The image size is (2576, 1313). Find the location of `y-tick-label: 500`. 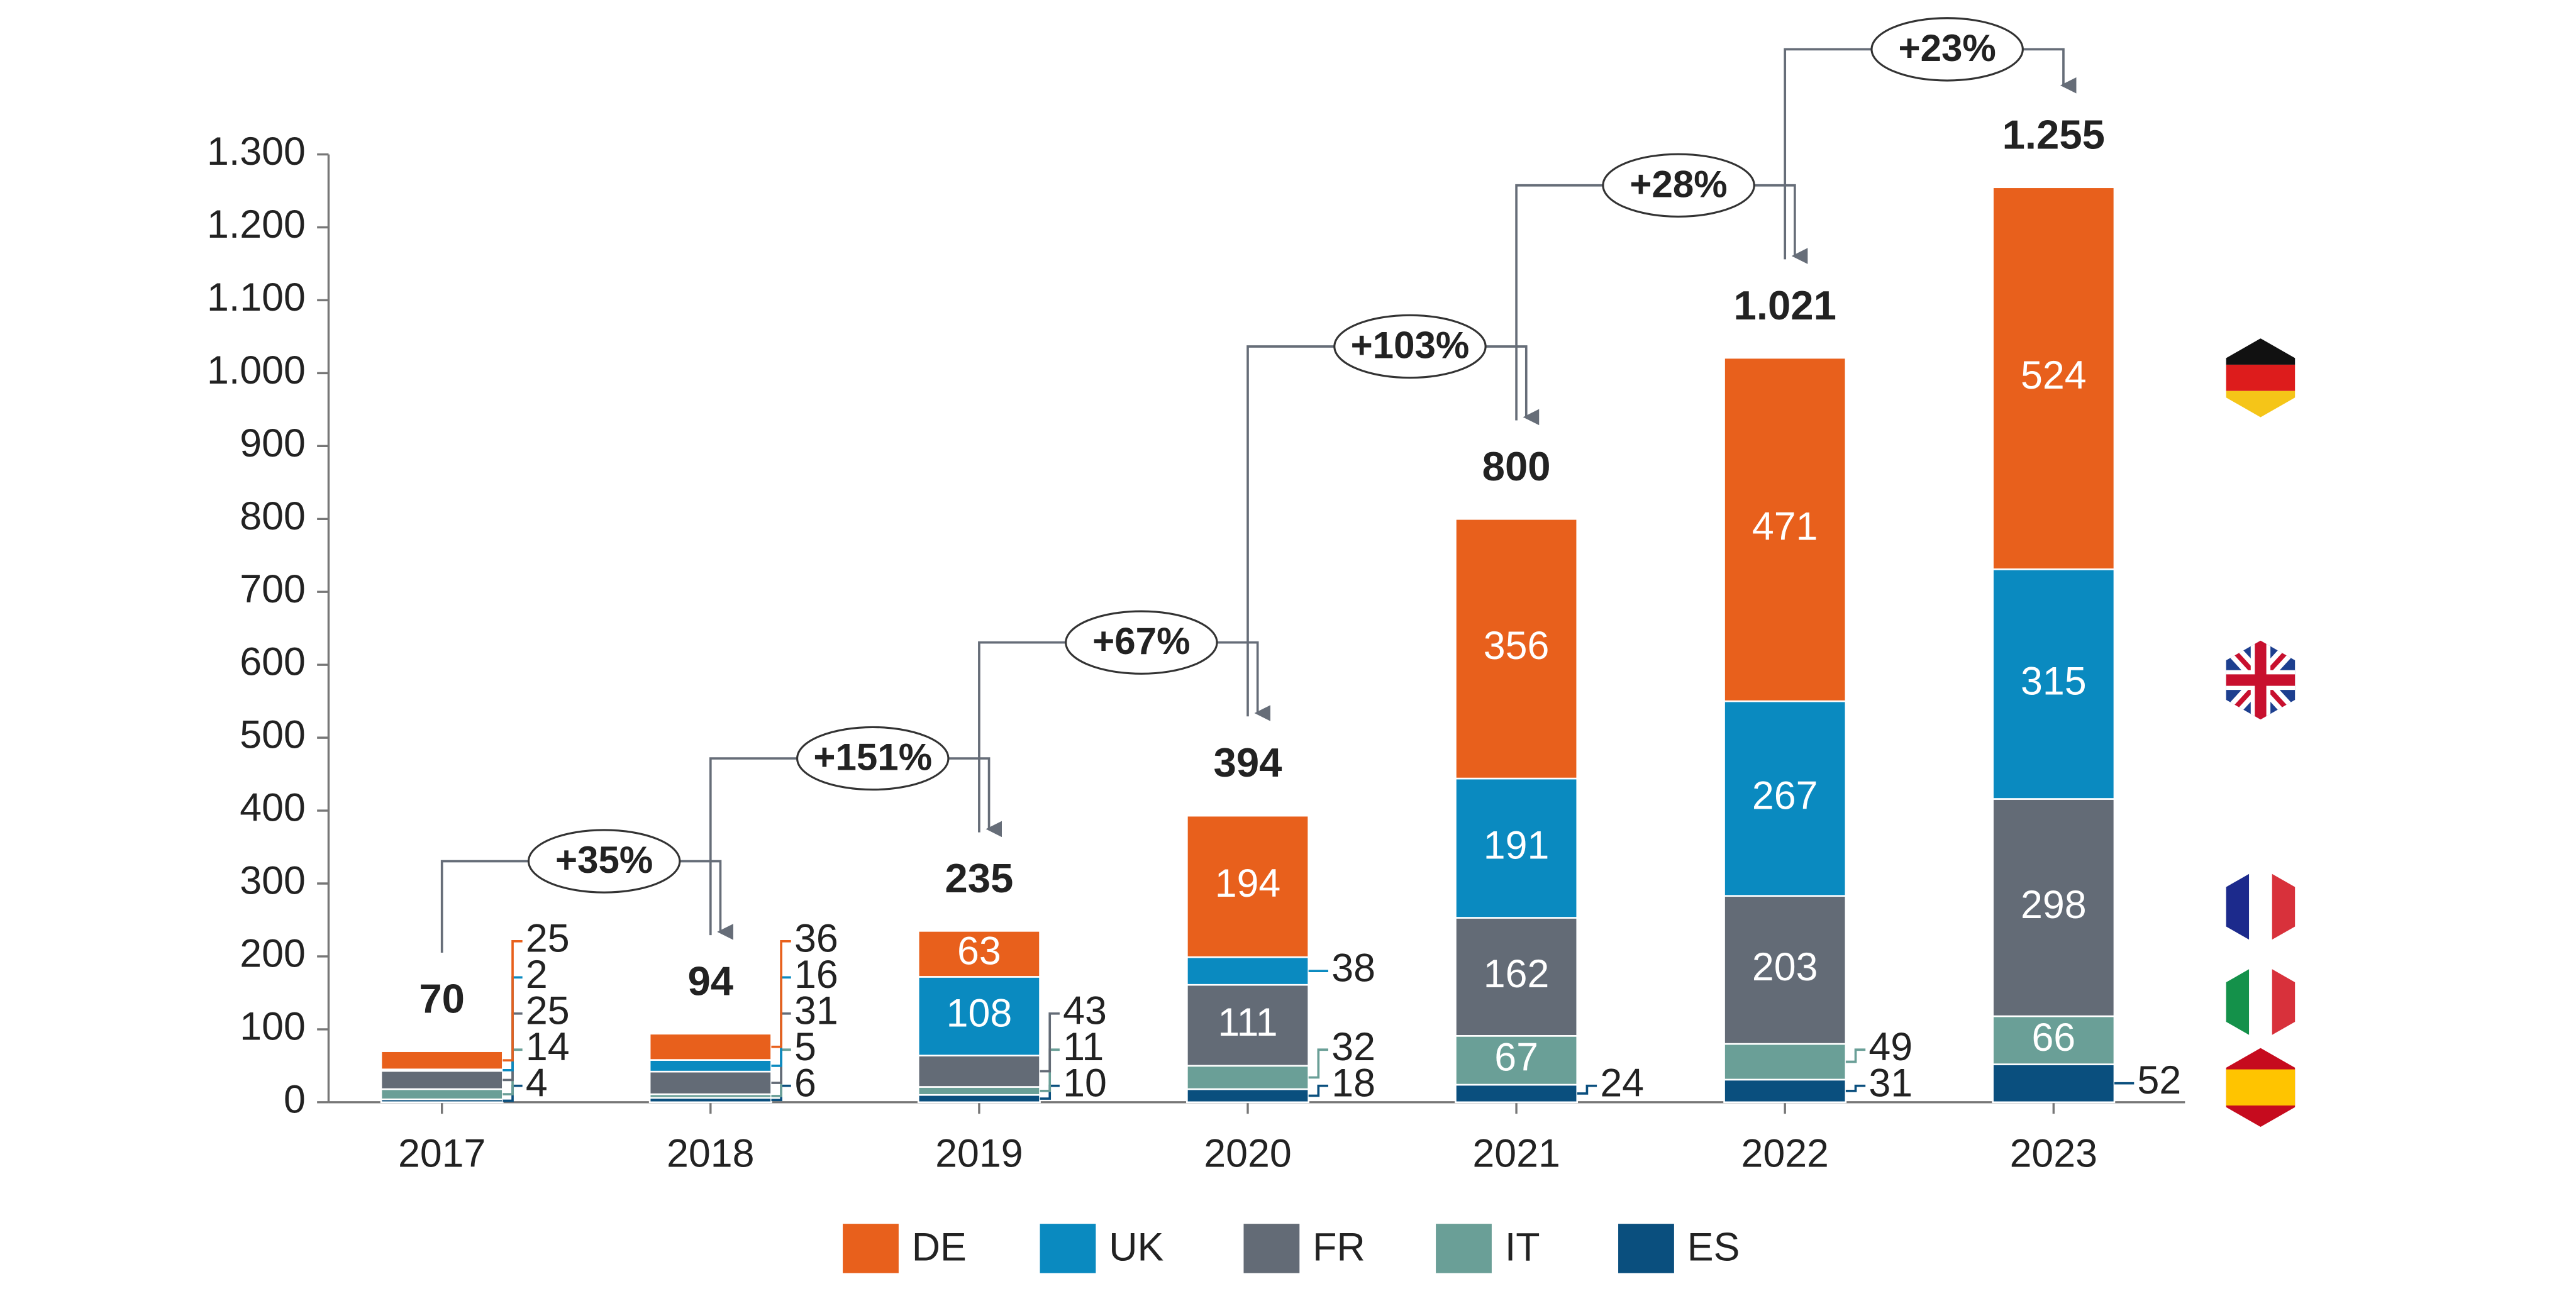

y-tick-label: 500 is located at coordinates (273, 735).